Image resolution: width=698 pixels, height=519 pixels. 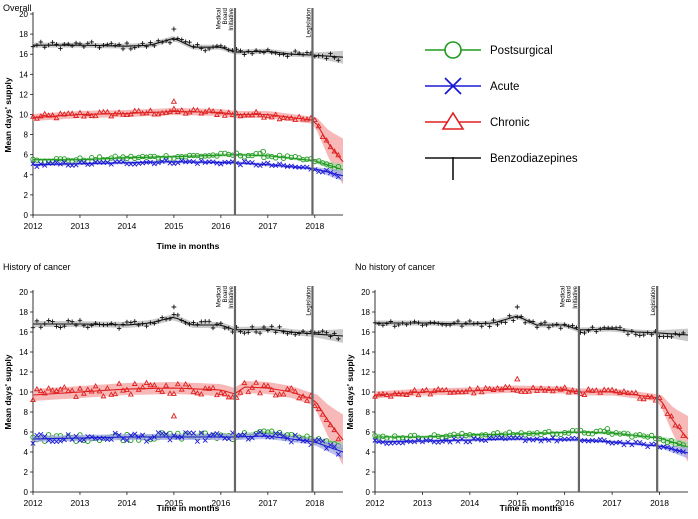 I want to click on acute-trend-line, so click(x=188, y=444).